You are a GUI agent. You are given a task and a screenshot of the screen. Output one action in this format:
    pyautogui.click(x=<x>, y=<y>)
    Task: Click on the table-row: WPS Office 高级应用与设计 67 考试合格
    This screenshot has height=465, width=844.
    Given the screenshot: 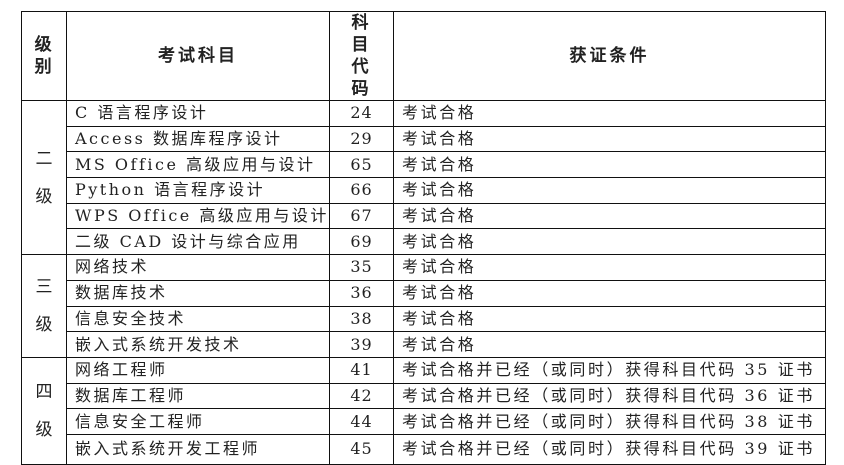 What is the action you would take?
    pyautogui.click(x=424, y=216)
    